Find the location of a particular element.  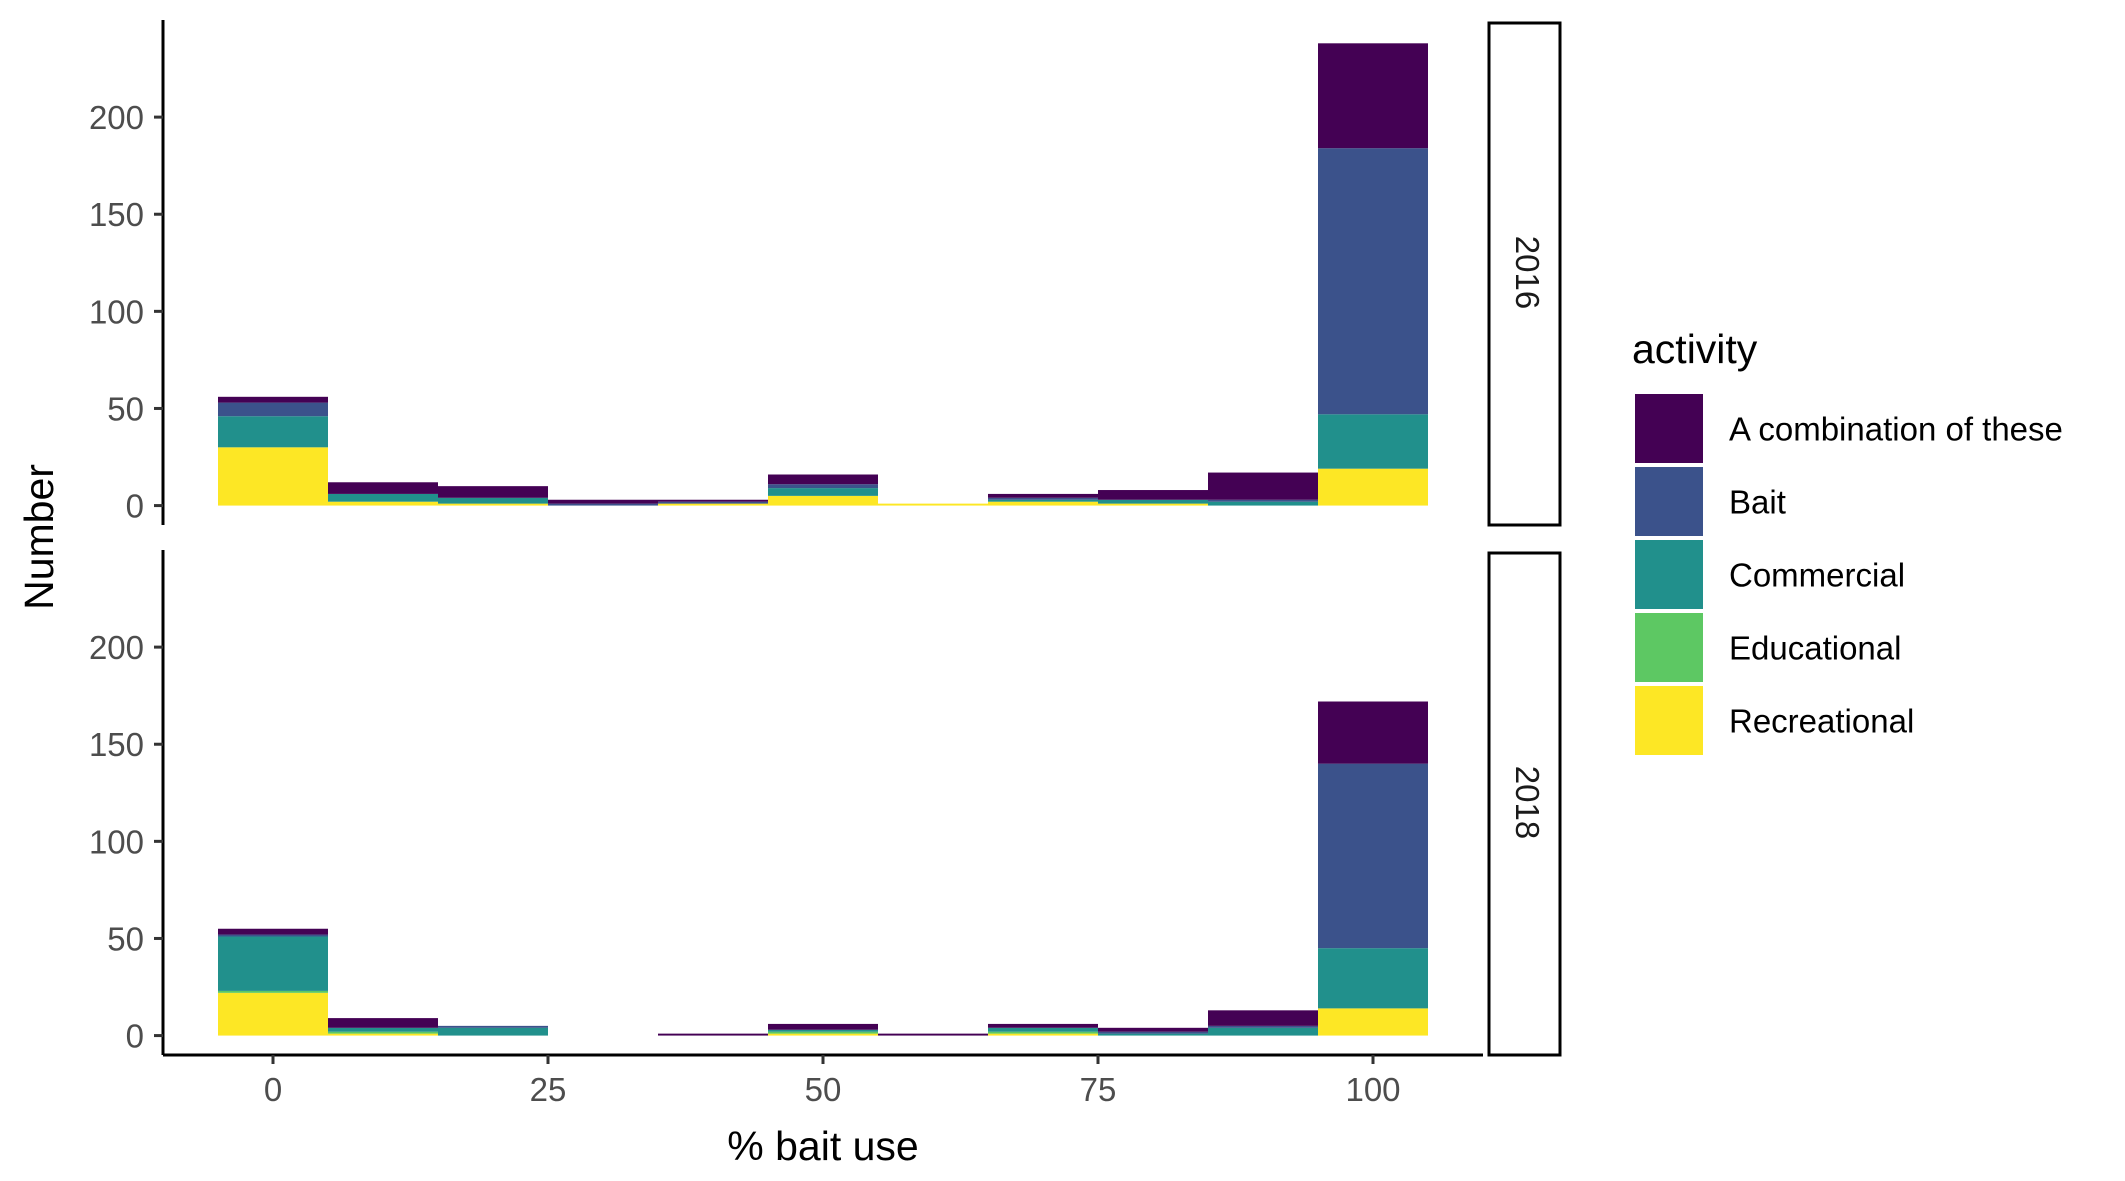

x-tick-label: 100 is located at coordinates (1372, 1089).